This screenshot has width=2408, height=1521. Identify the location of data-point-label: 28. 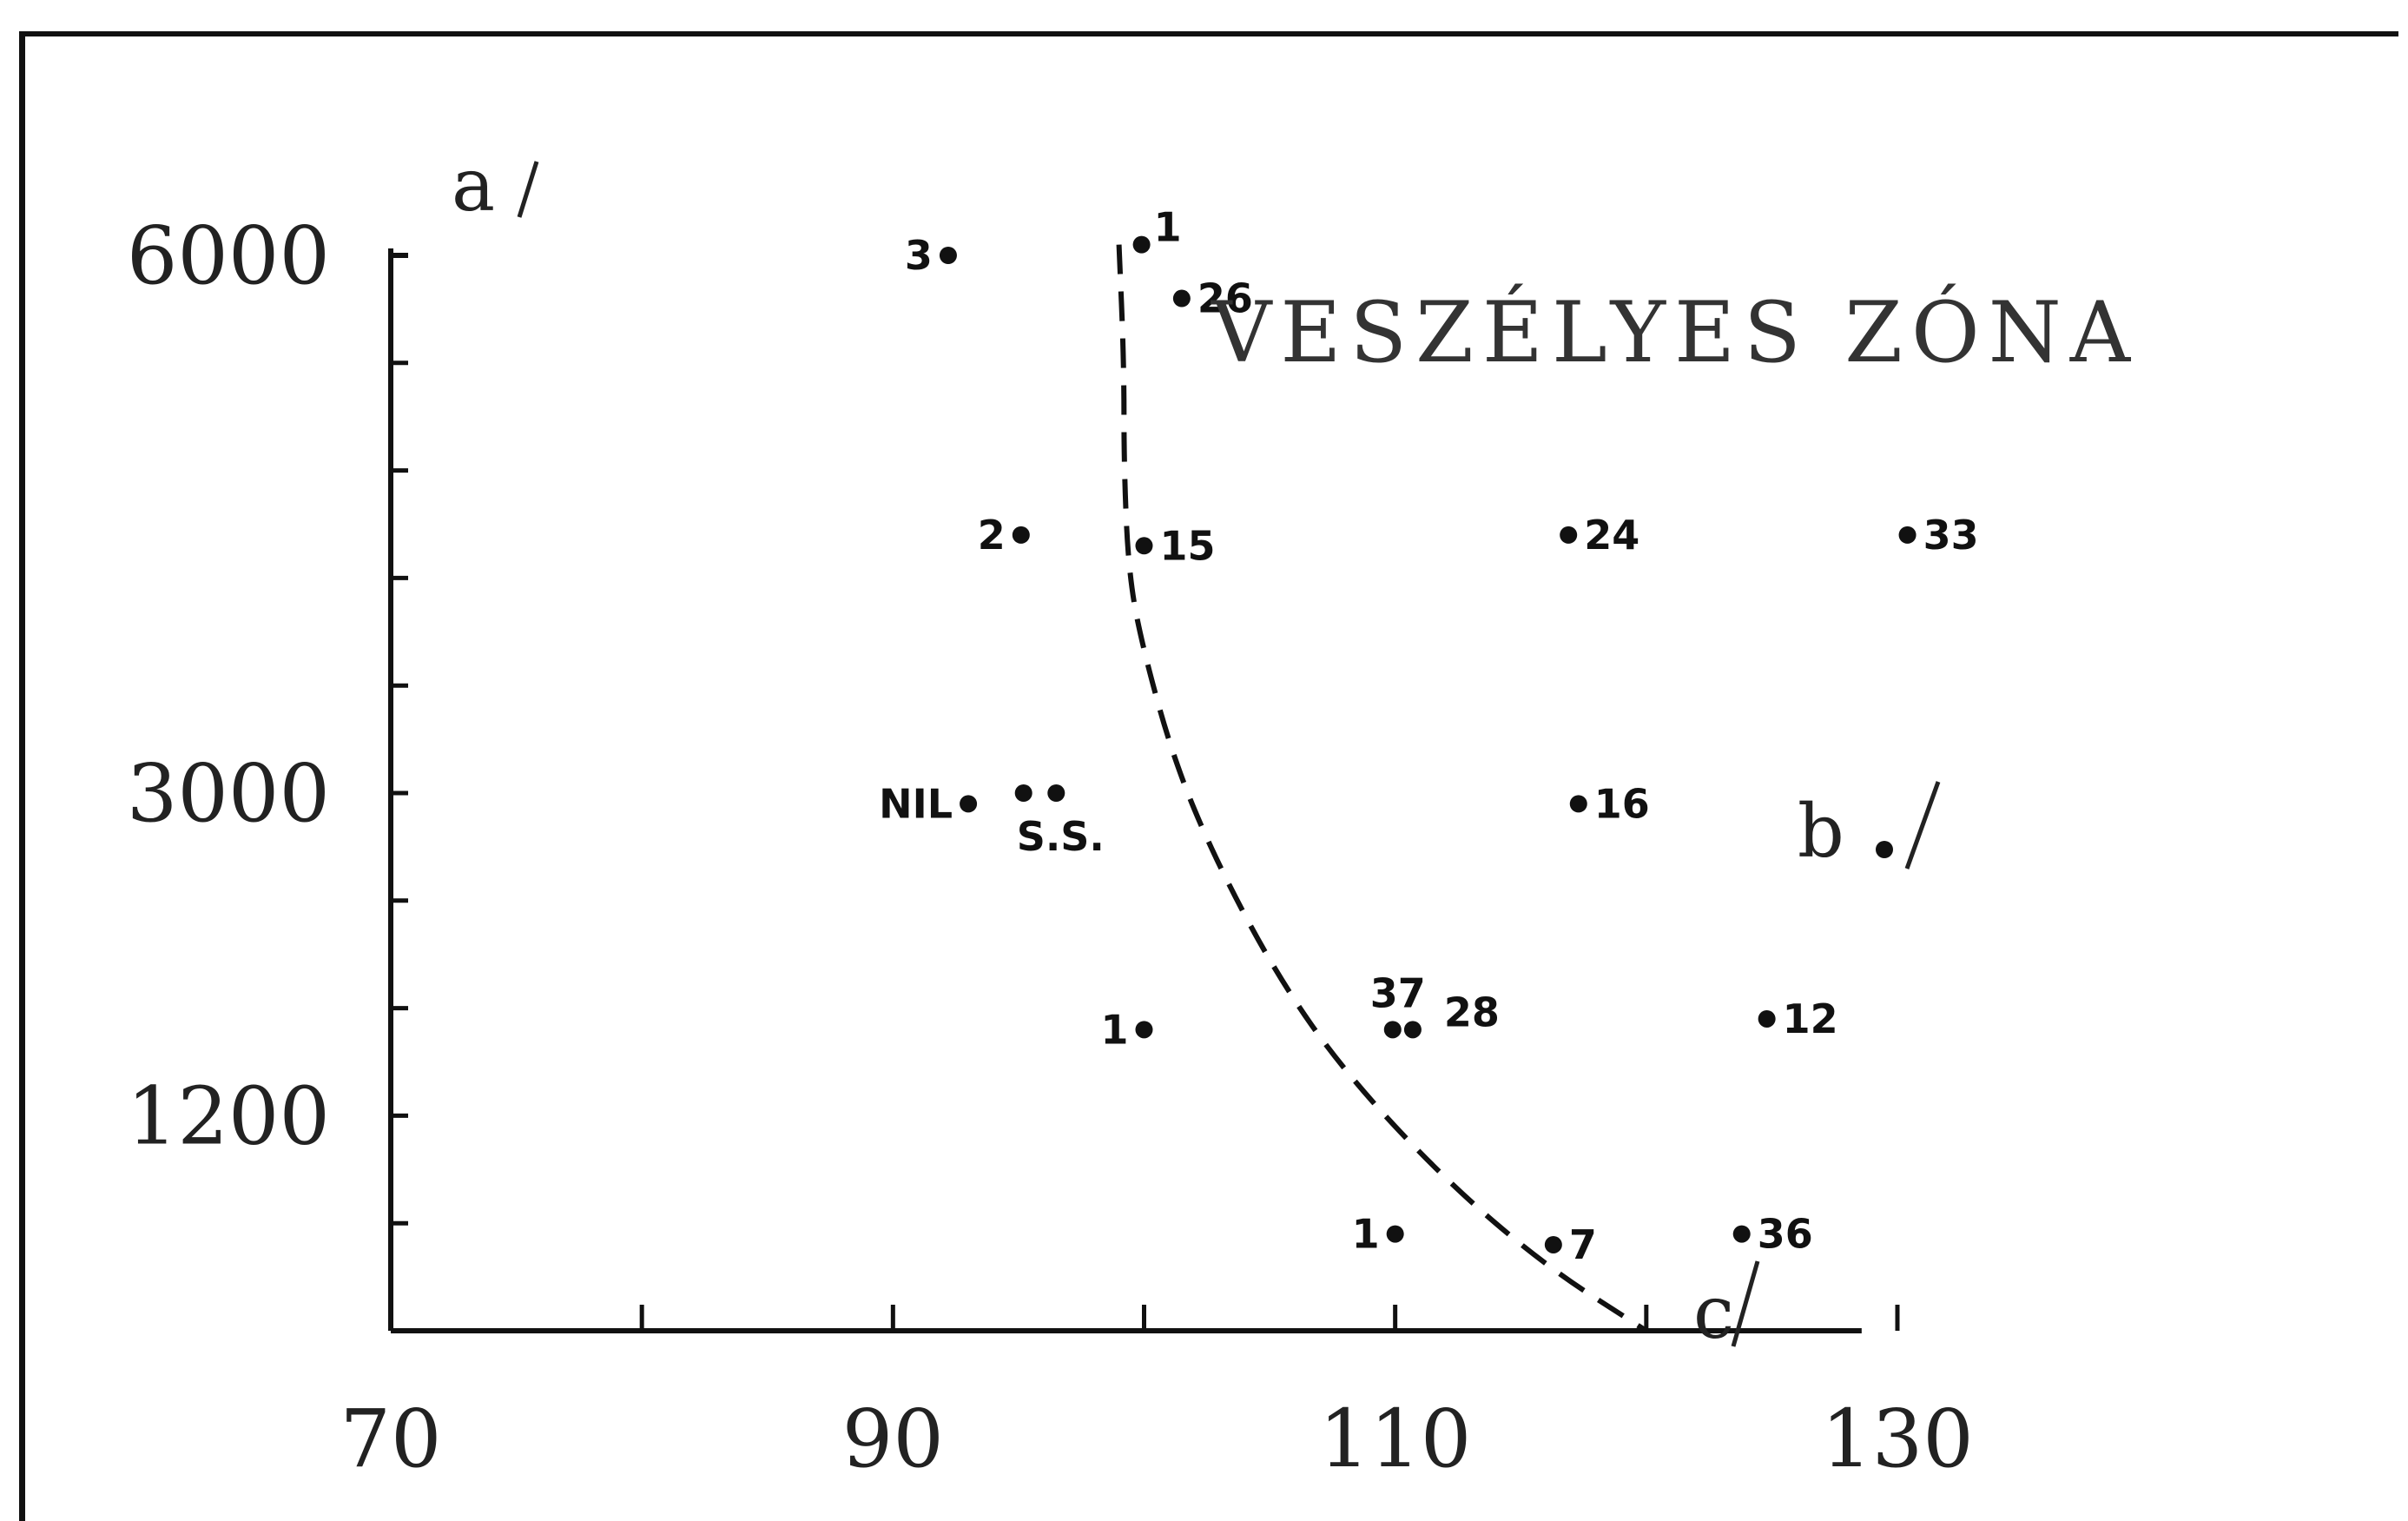
(1472, 1012).